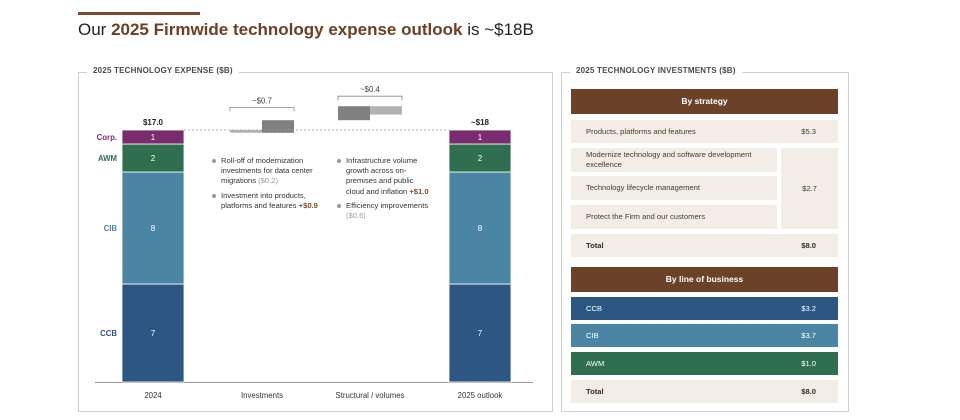 The height and width of the screenshot is (420, 960). What do you see at coordinates (656, 70) in the screenshot?
I see `tech-investments-panel-title: 2025 TECHNOLOGY INVESTMENTS ($B)` at bounding box center [656, 70].